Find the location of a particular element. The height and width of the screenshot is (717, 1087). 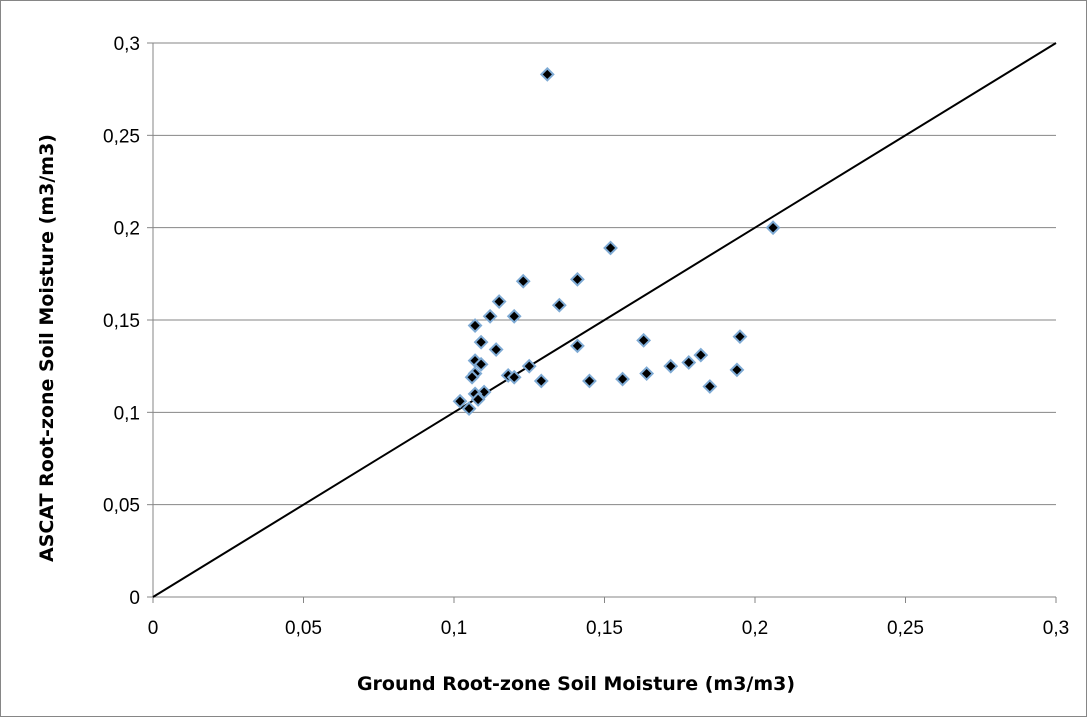

y-tick-label: 0,3 is located at coordinates (127, 44).